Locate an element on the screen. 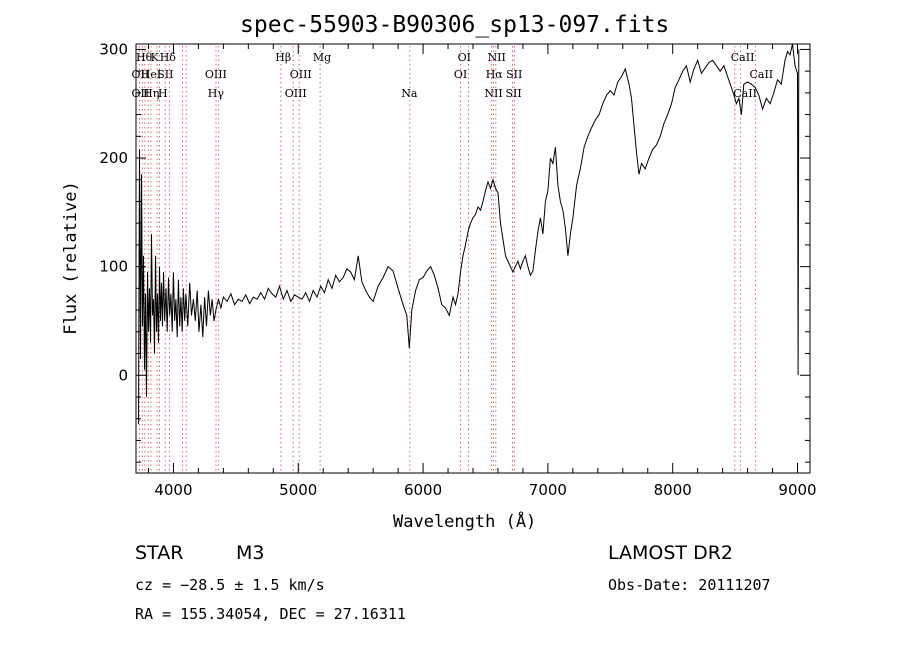  x-tick-label: 7000 is located at coordinates (548, 490).